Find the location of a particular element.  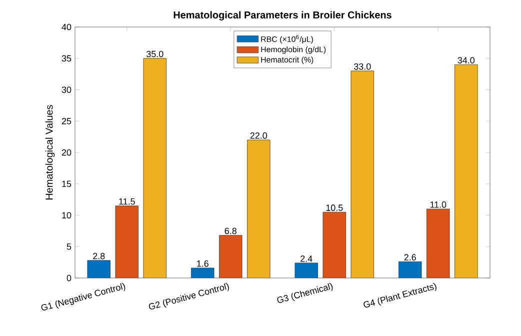

y-tick-label: 30 is located at coordinates (67, 89).